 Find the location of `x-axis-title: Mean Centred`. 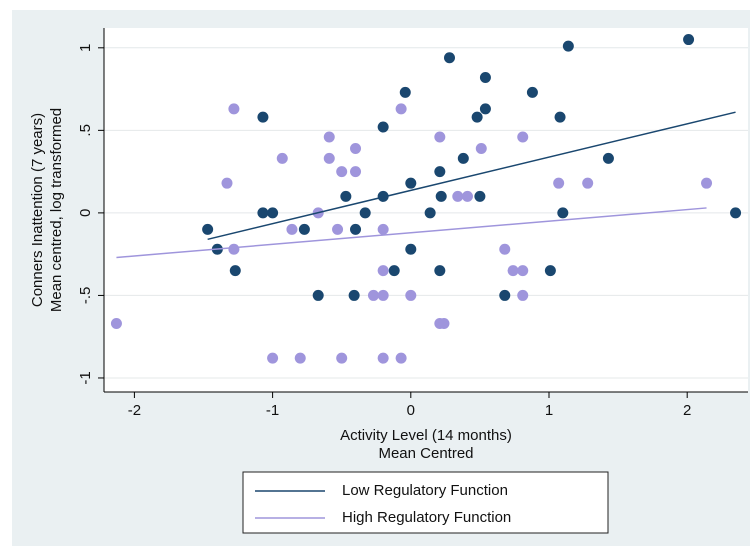

x-axis-title: Mean Centred is located at coordinates (425, 453).